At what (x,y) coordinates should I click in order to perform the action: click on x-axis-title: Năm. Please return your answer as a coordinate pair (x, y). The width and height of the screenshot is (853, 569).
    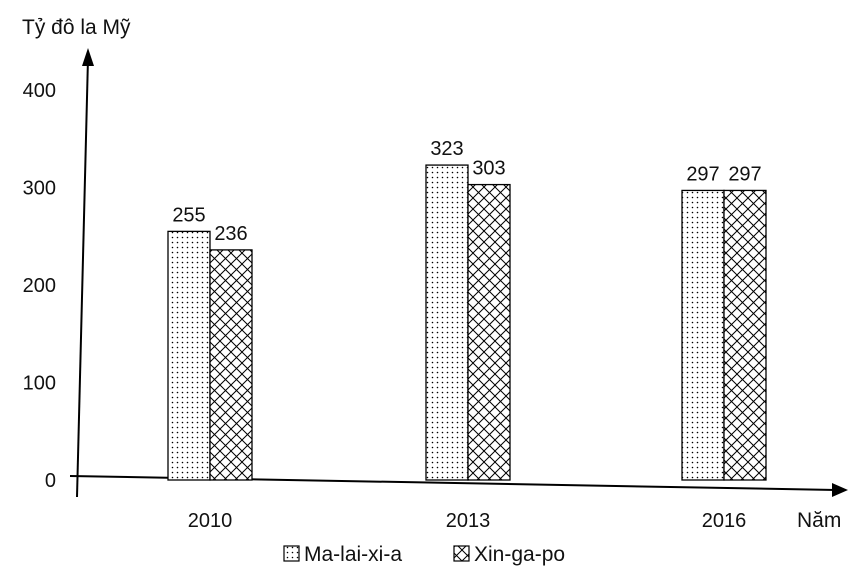
    Looking at the image, I should click on (819, 520).